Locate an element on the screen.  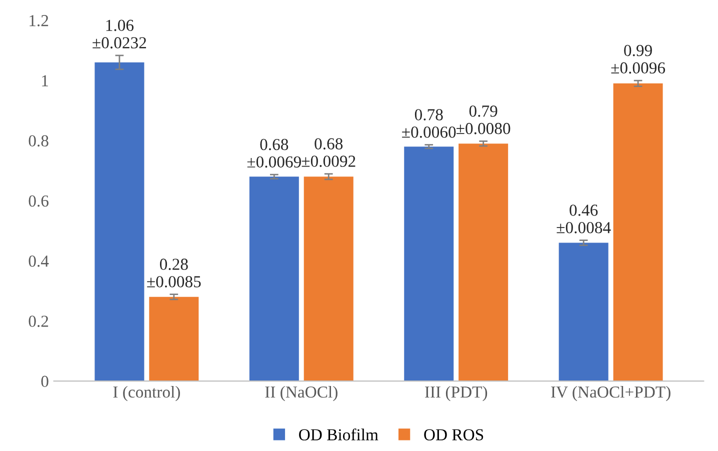
x-tick-label: IV (NaOCl+PDT) is located at coordinates (610, 394).